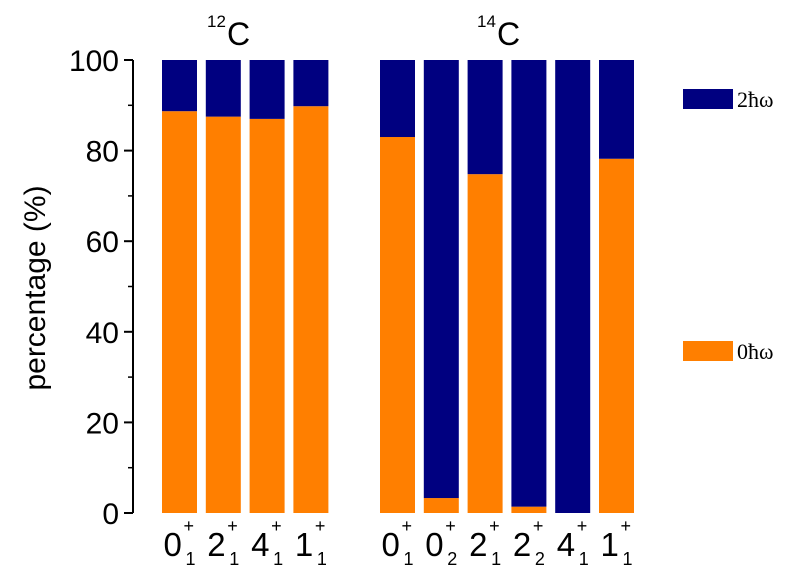  I want to click on category-label: 2 +2, so click(529, 542).